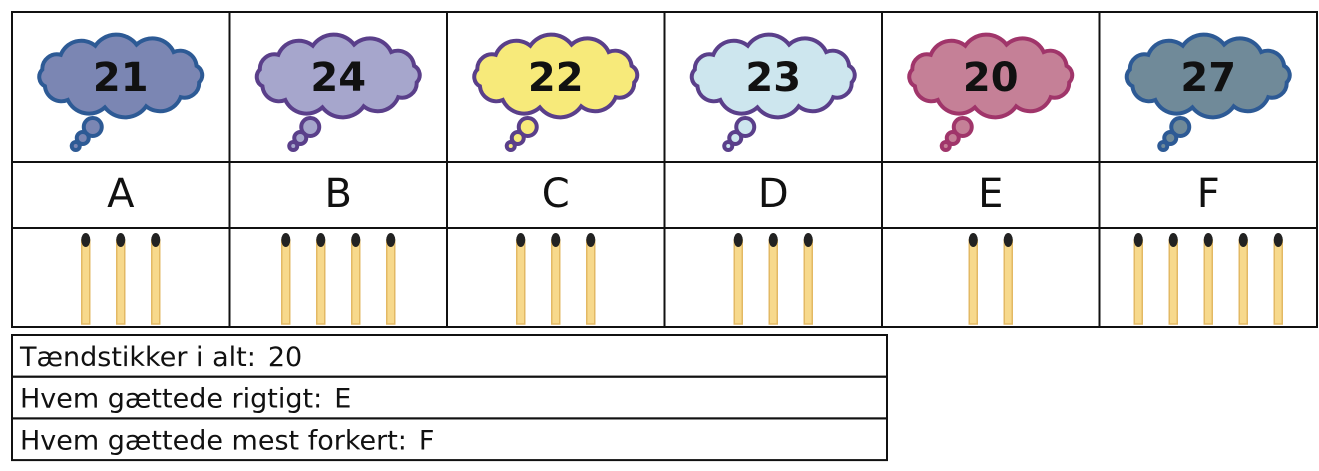 The height and width of the screenshot is (471, 1319). I want to click on guess: 20, so click(991, 78).